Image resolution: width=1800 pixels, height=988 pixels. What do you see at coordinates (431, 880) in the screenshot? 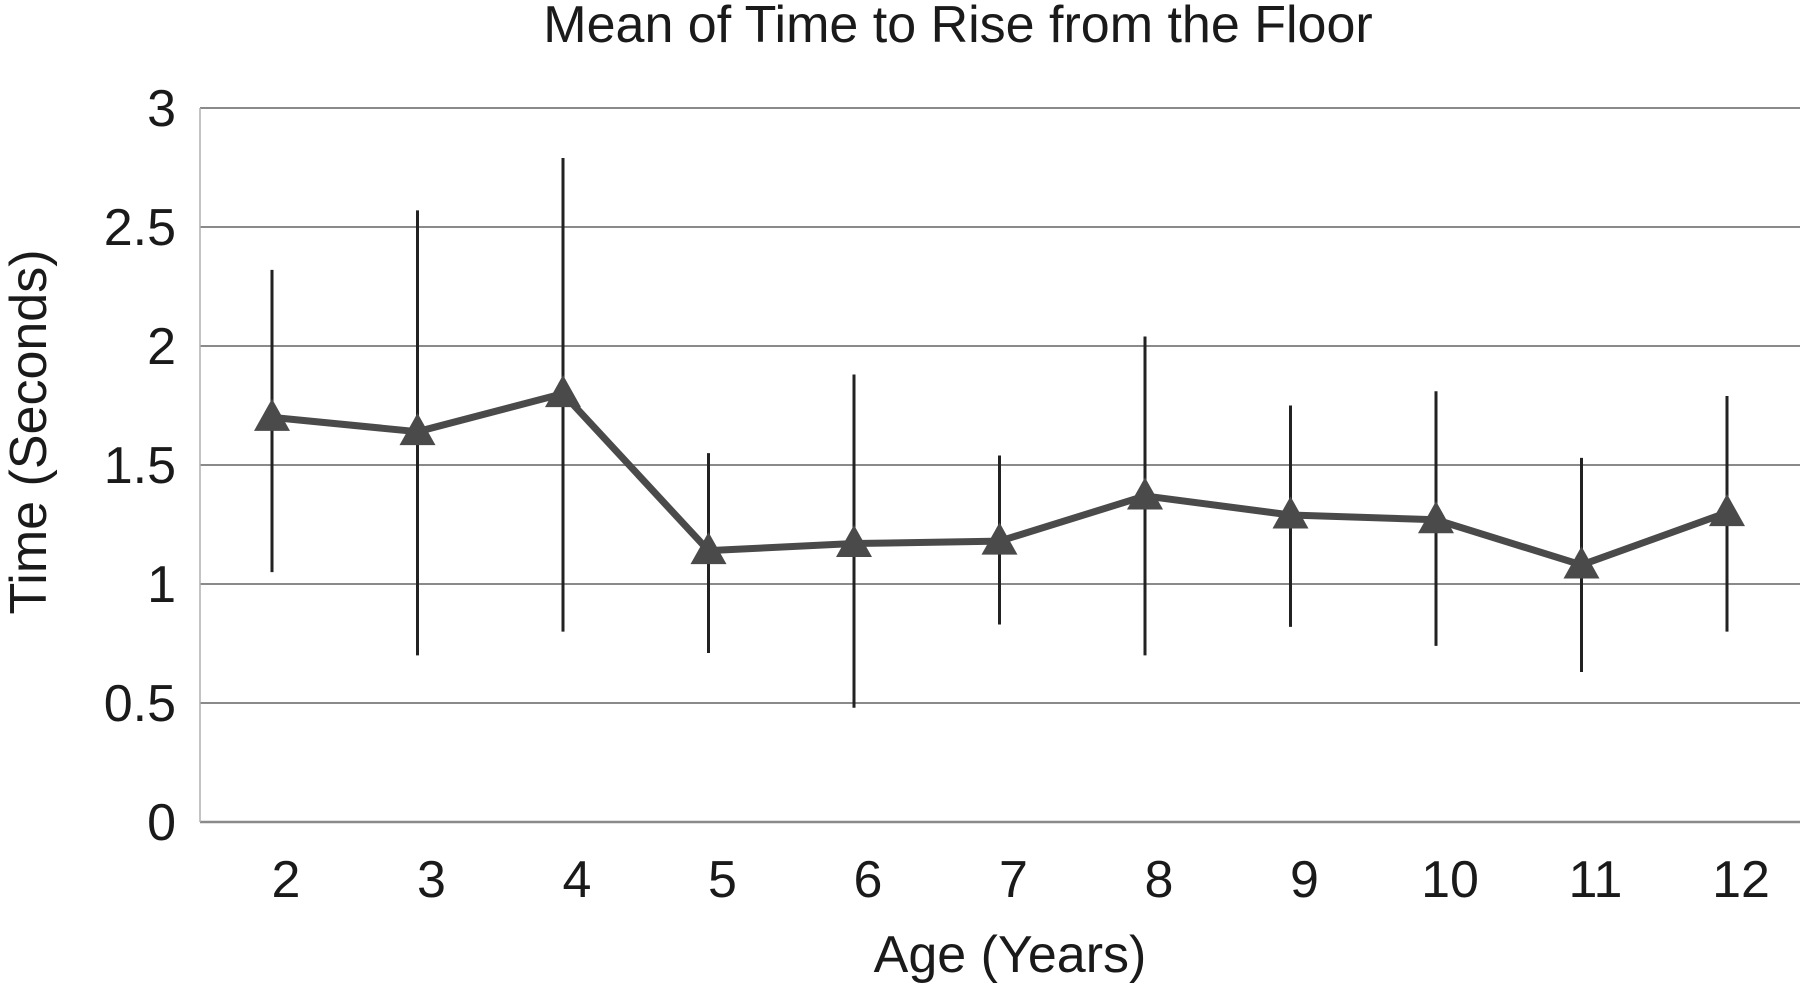
I see `x-tick-label: 3` at bounding box center [431, 880].